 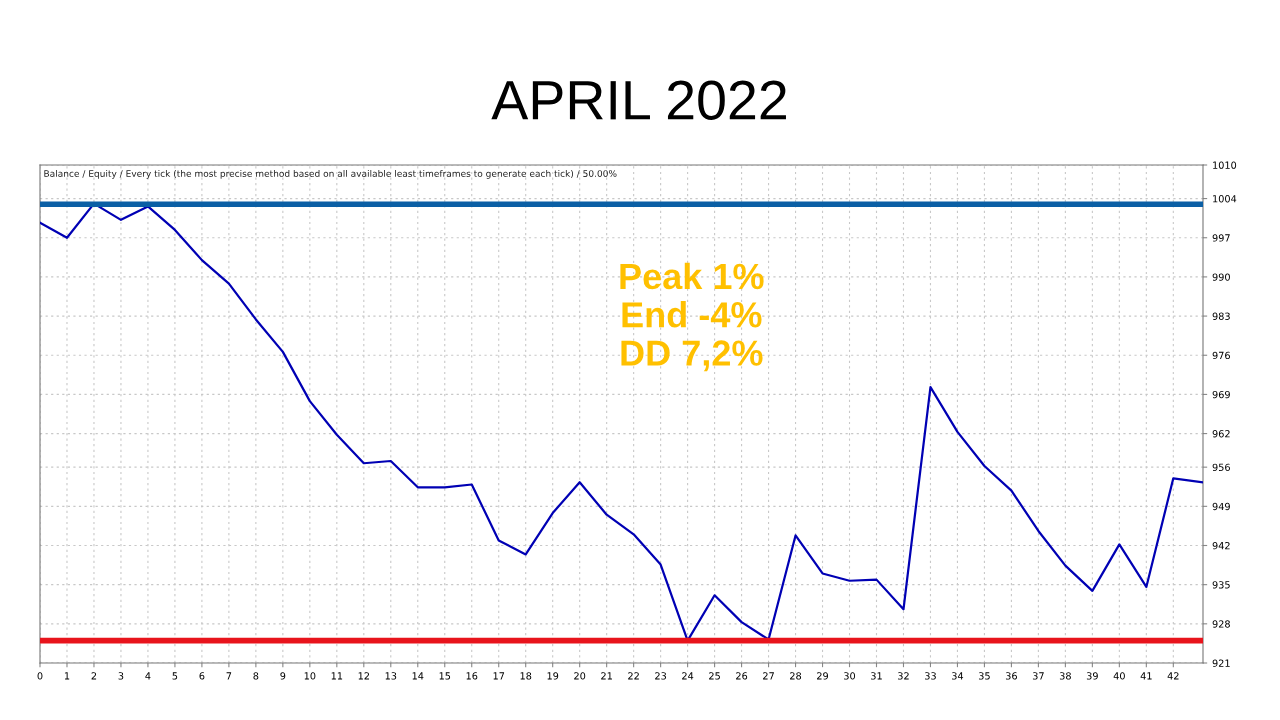 I want to click on x-tick-label: 26, so click(x=742, y=676).